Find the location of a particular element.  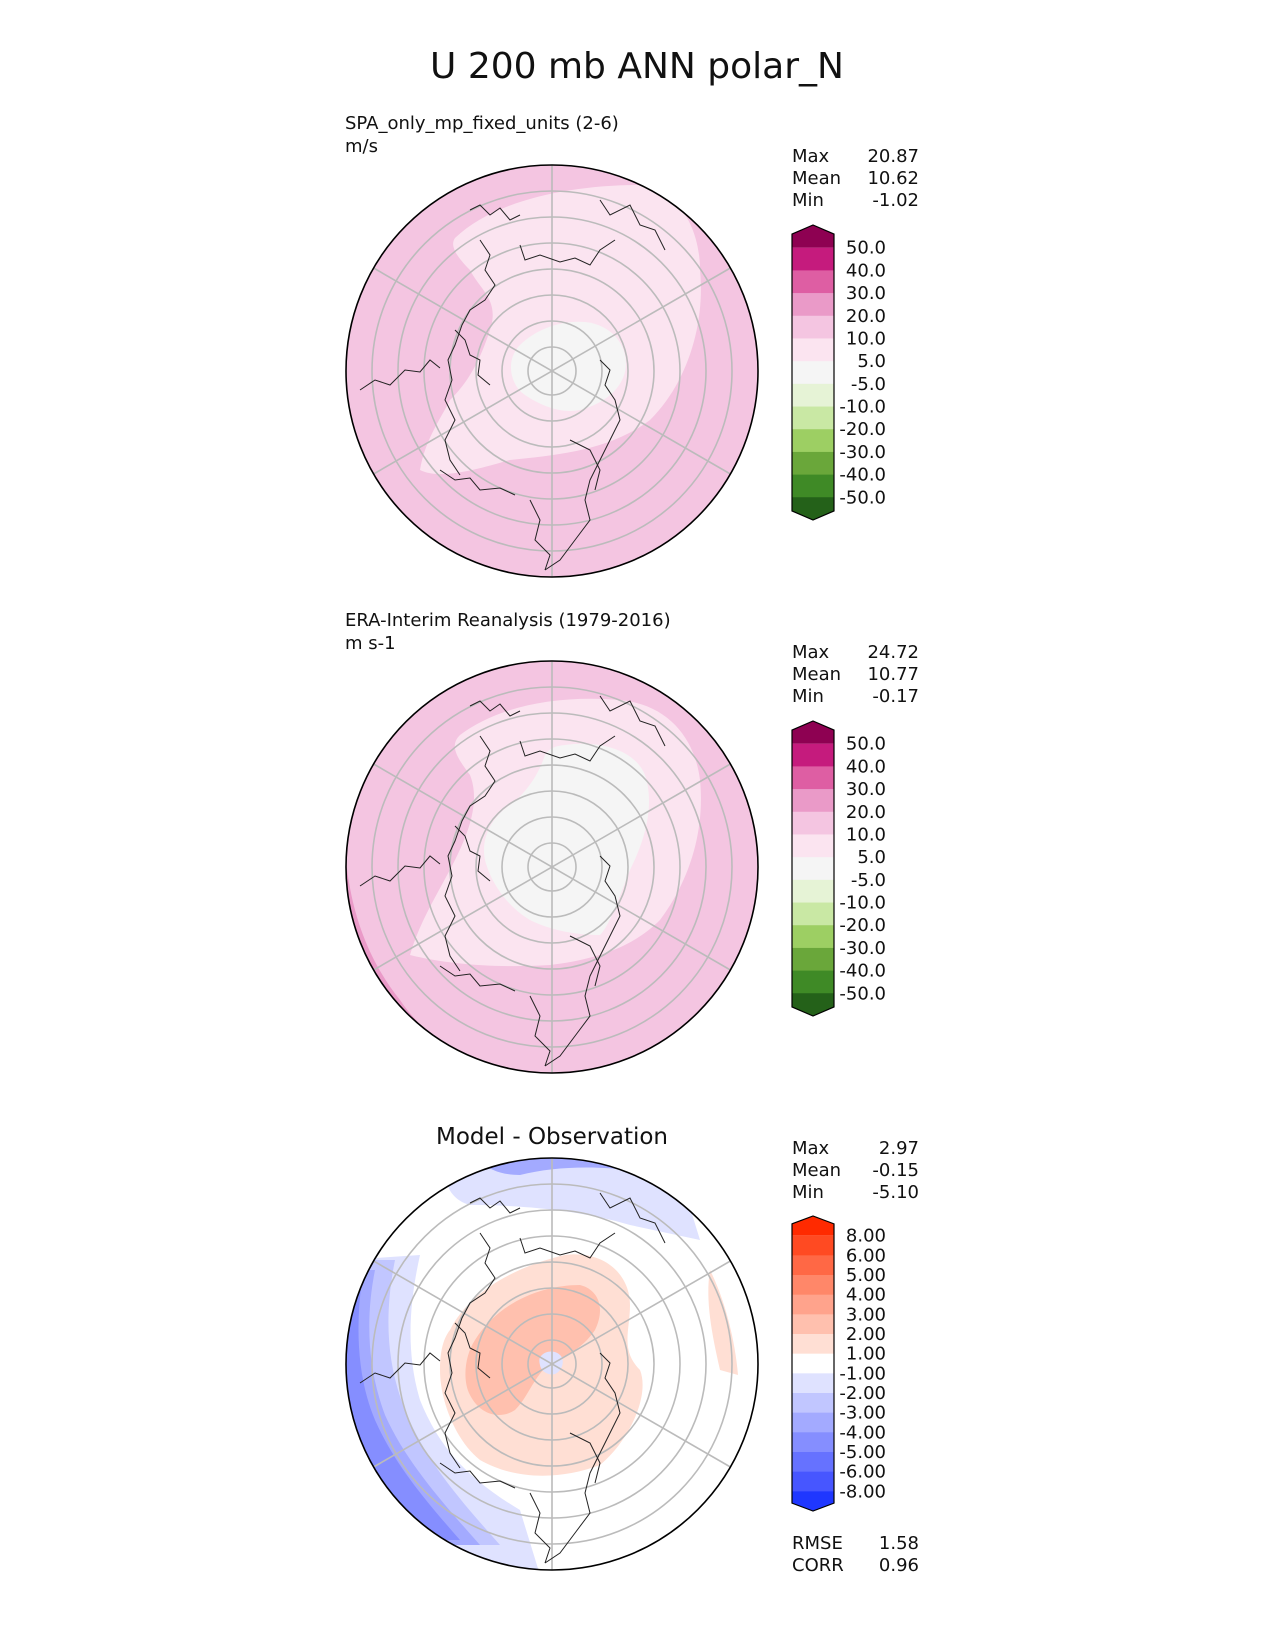

colorbar-tick-label: -1.00 is located at coordinates (862, 1373).